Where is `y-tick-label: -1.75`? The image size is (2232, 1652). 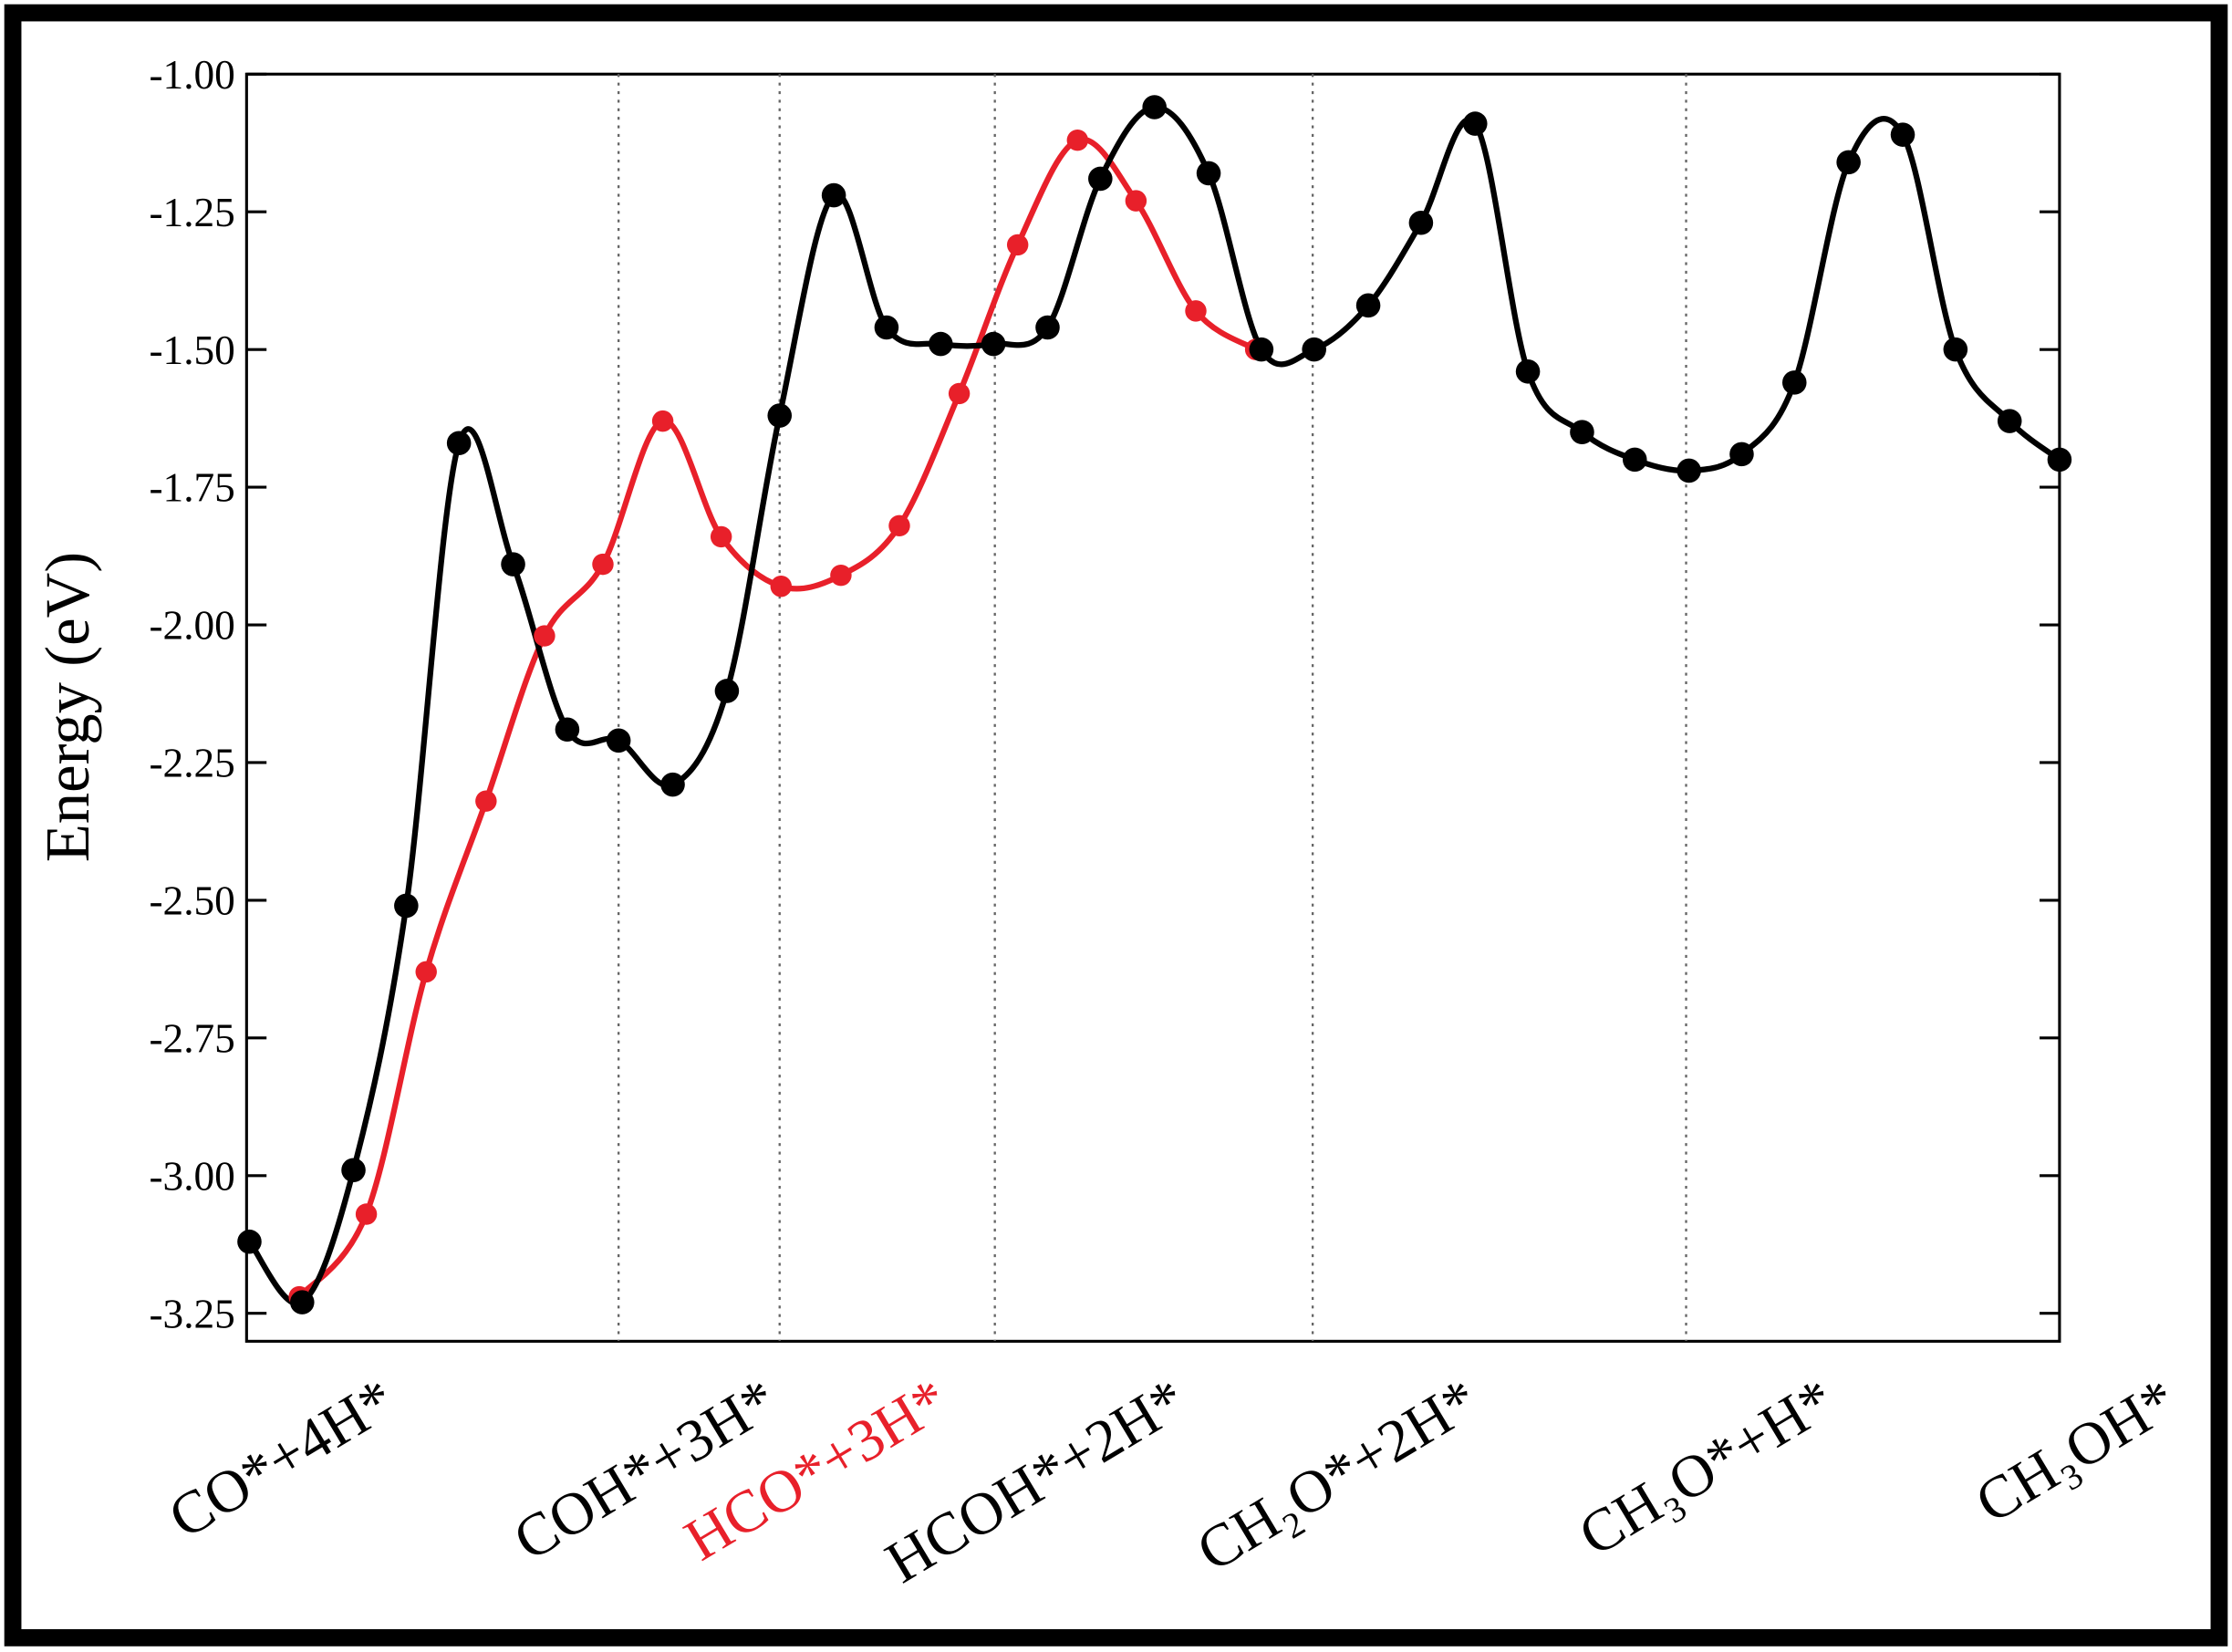
y-tick-label: -1.75 is located at coordinates (191, 488).